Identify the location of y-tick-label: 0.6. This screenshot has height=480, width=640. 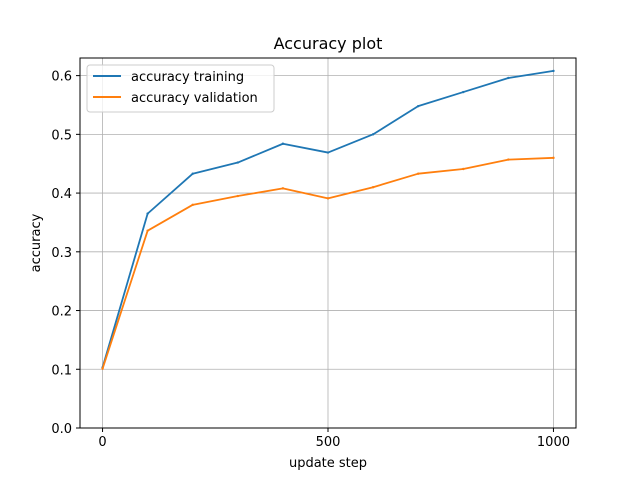
(61, 77).